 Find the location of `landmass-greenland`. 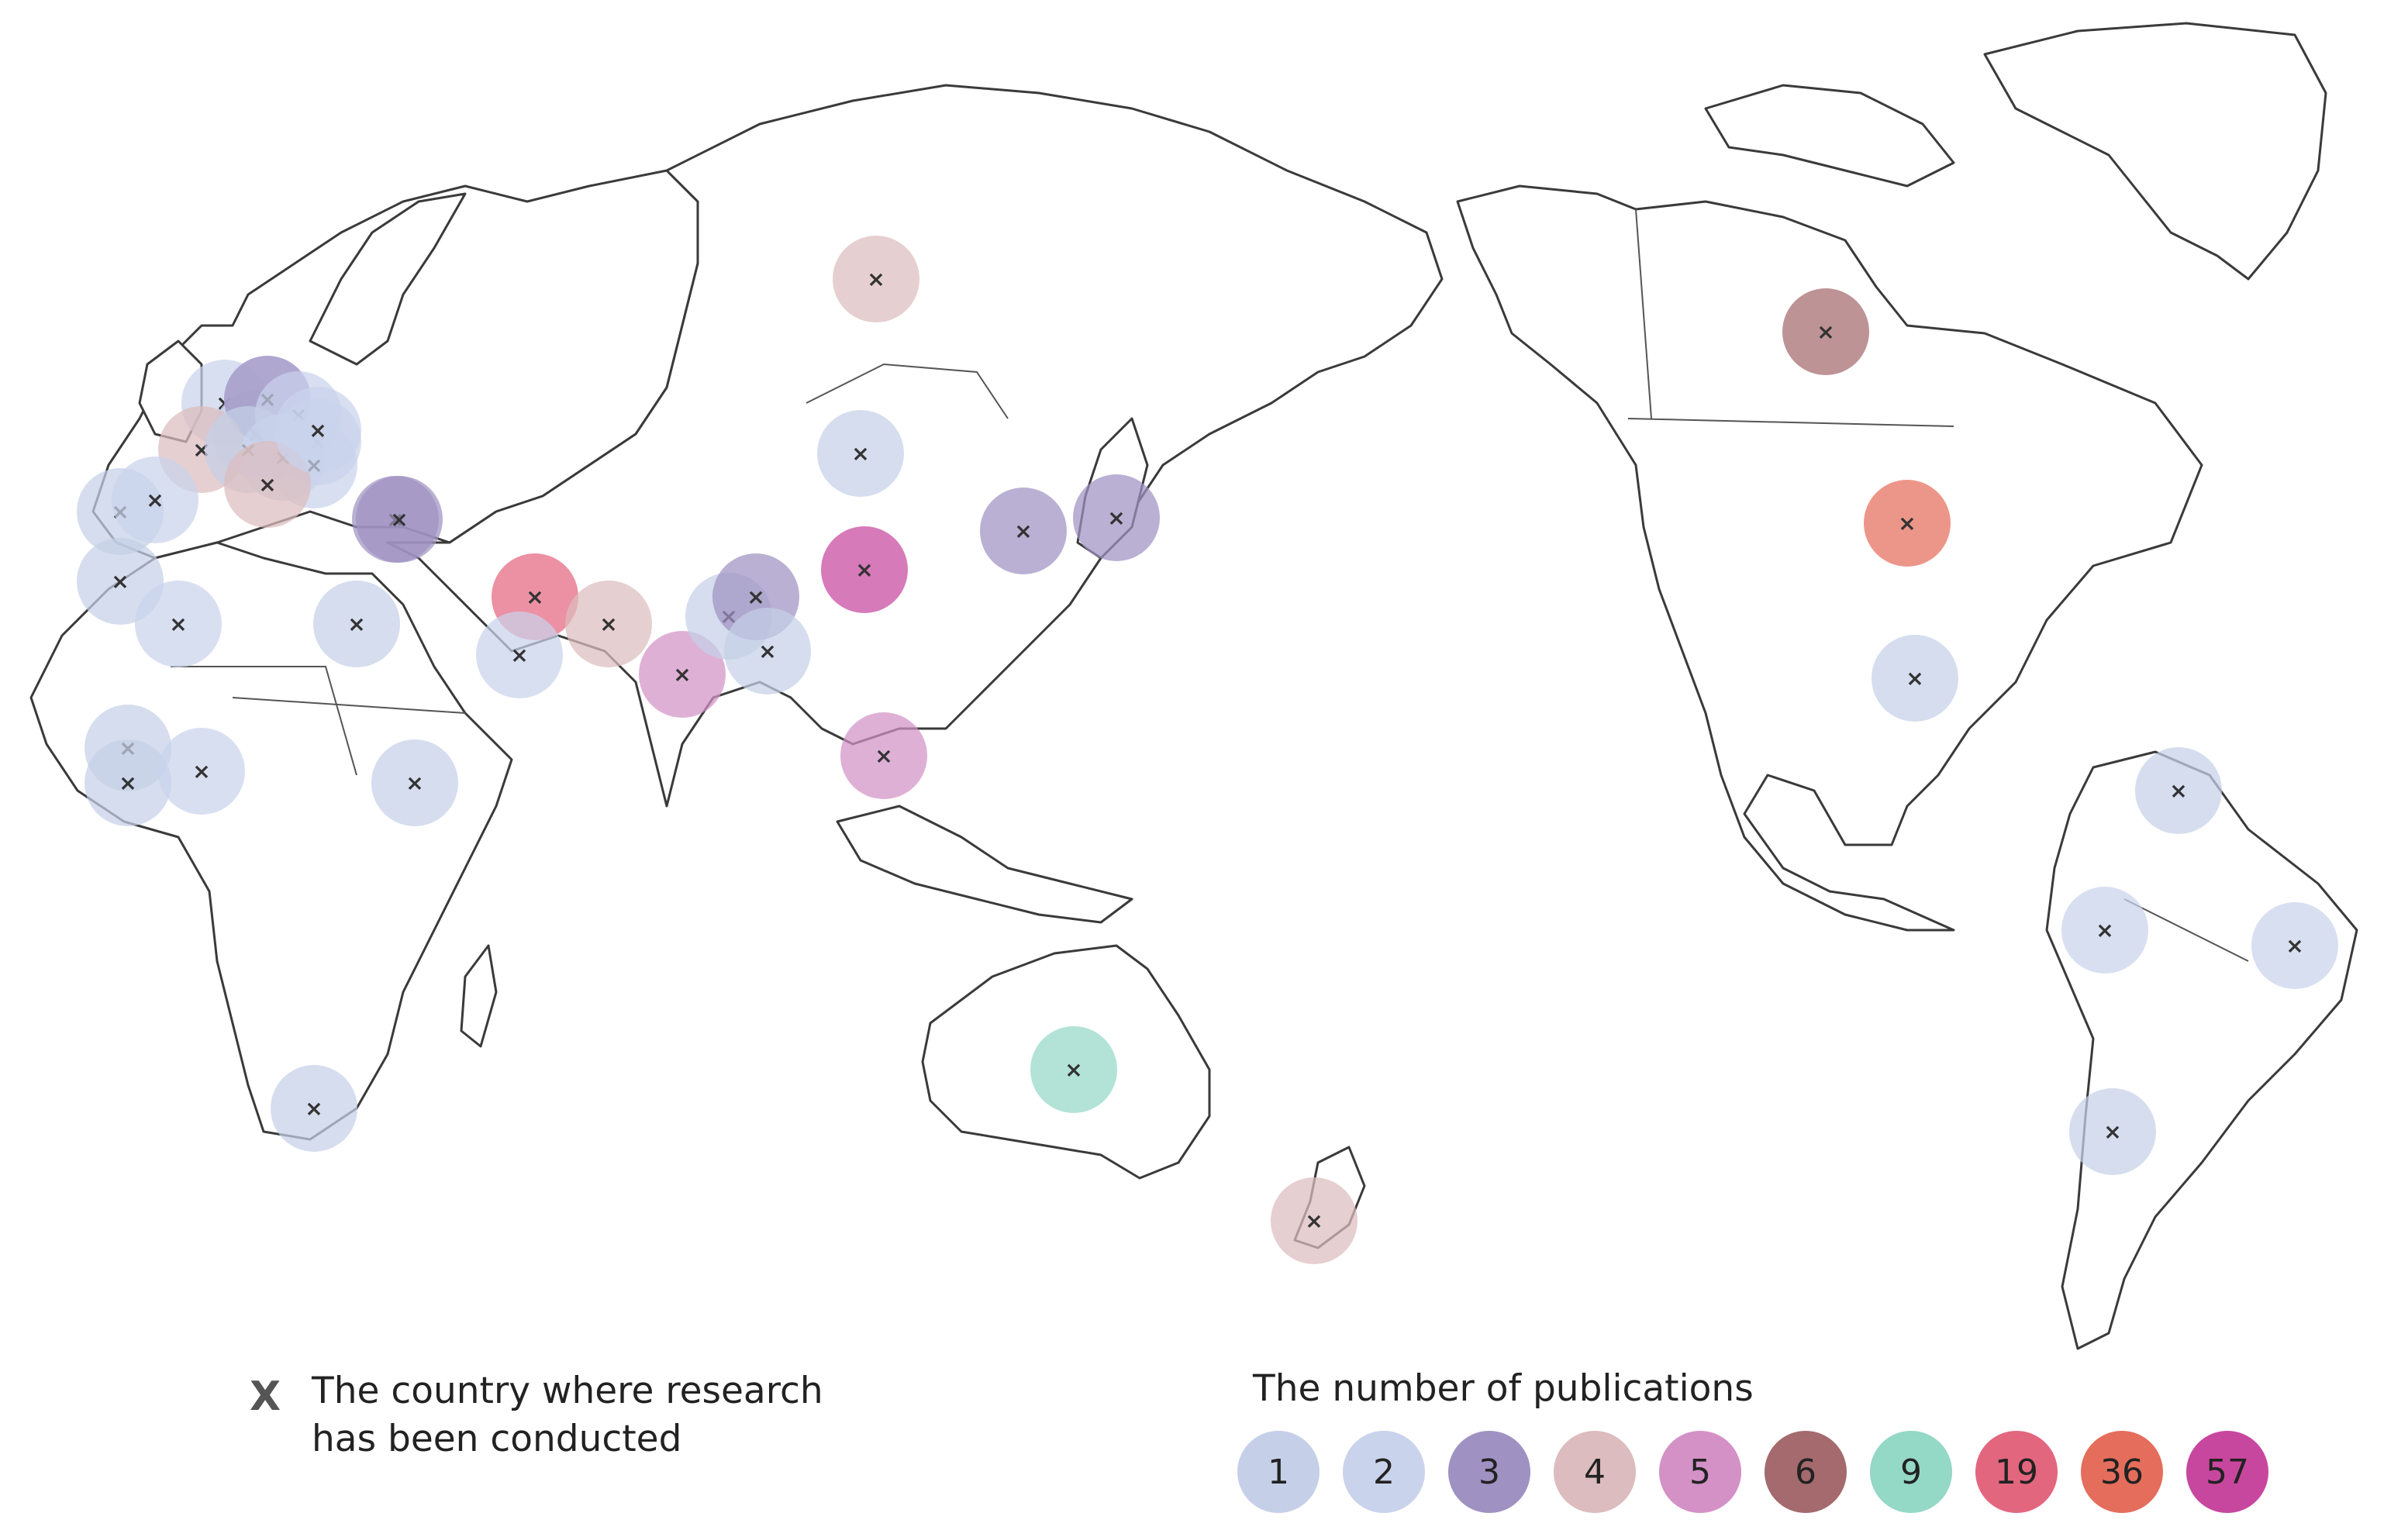

landmass-greenland is located at coordinates (2155, 151).